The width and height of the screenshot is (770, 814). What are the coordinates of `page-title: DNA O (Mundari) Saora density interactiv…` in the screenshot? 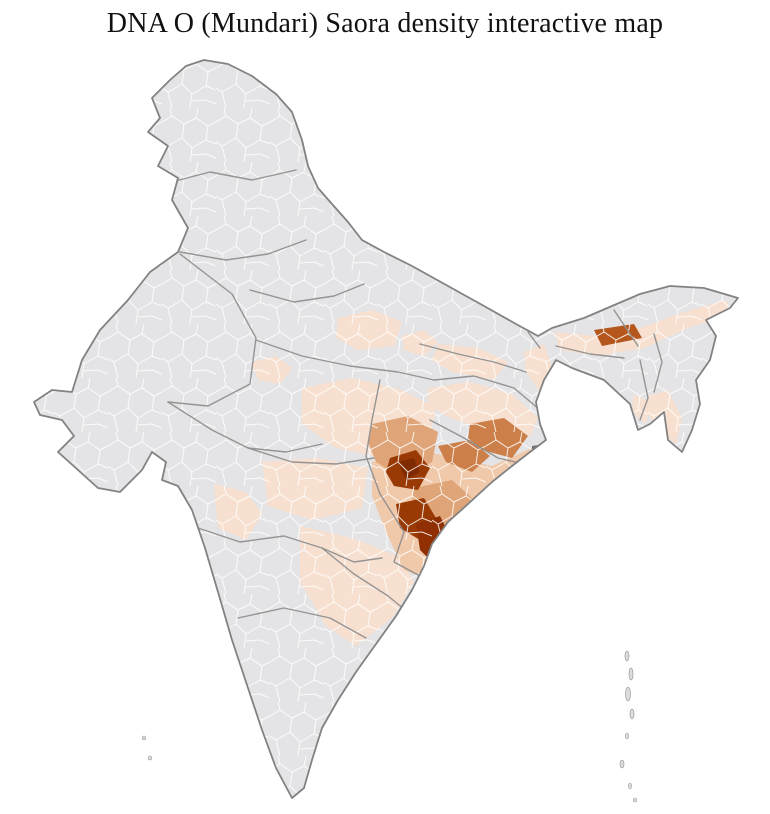 It's located at (385, 23).